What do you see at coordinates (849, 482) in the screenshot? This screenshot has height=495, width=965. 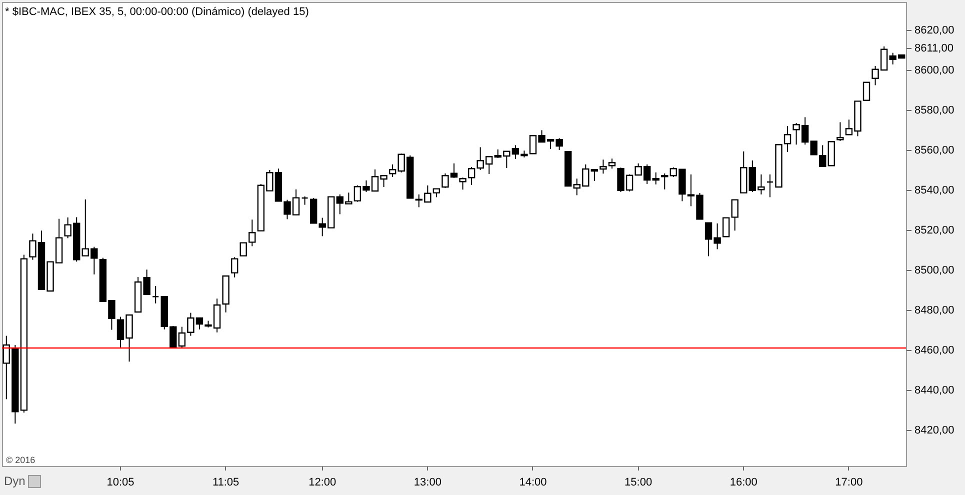 I see `x-tick-label: 17:00` at bounding box center [849, 482].